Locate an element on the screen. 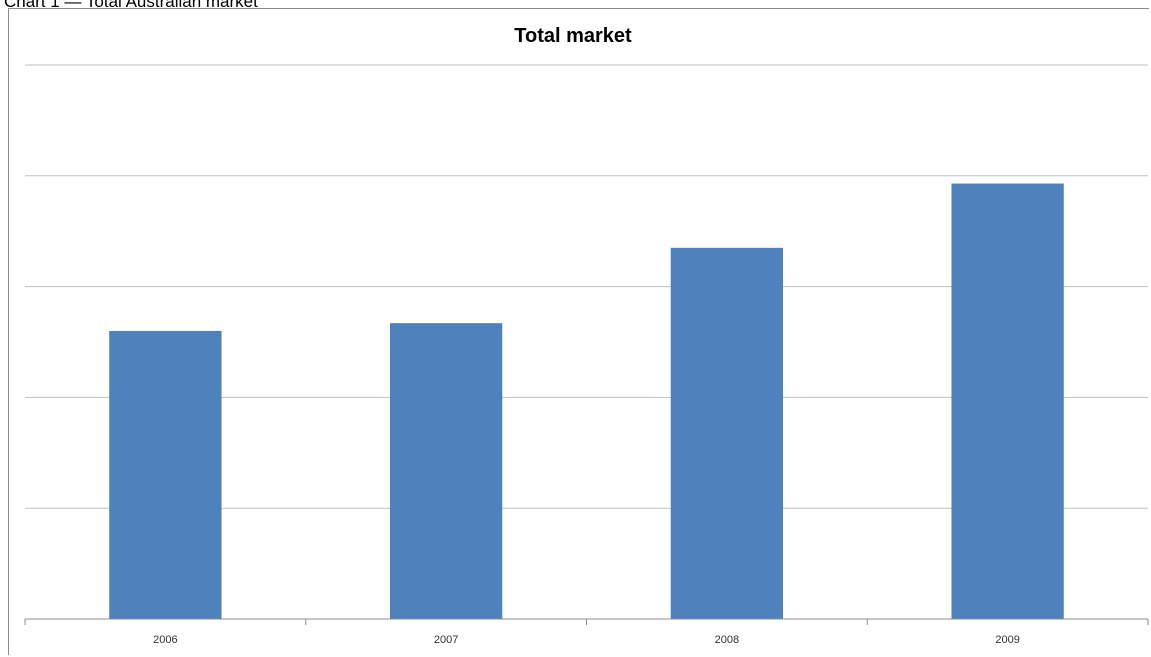 Image resolution: width=1151 pixels, height=657 pixels. bar-2009 is located at coordinates (1007, 401).